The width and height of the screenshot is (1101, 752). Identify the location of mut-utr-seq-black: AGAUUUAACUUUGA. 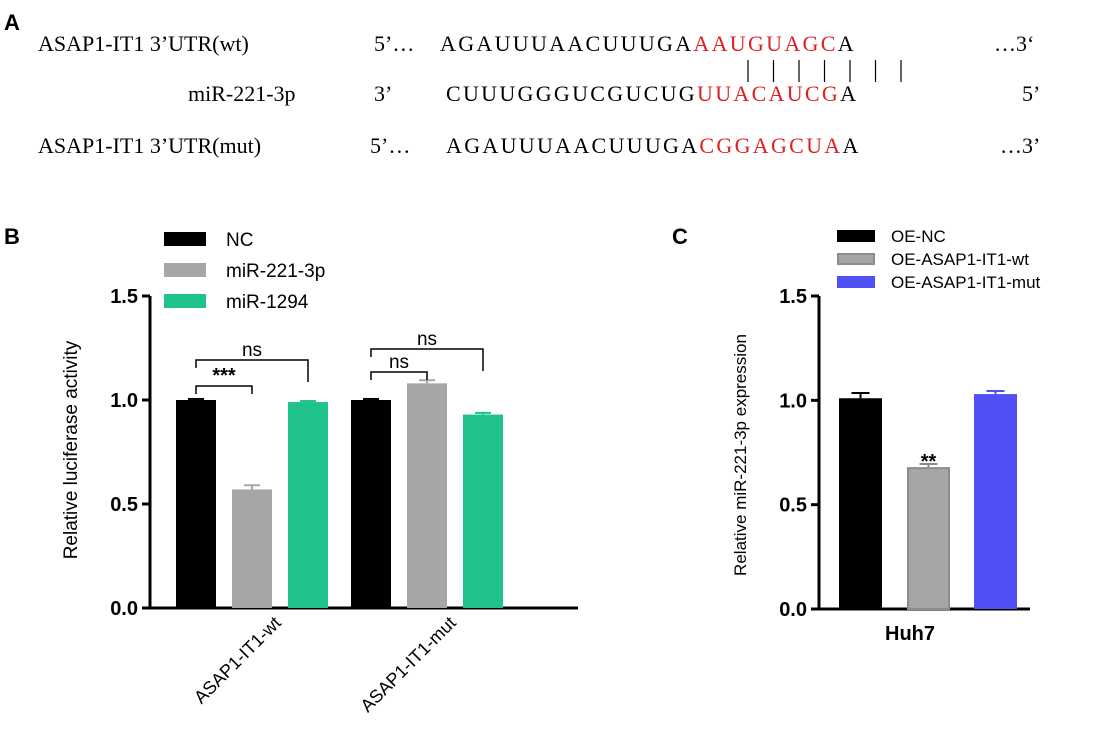
(572, 145).